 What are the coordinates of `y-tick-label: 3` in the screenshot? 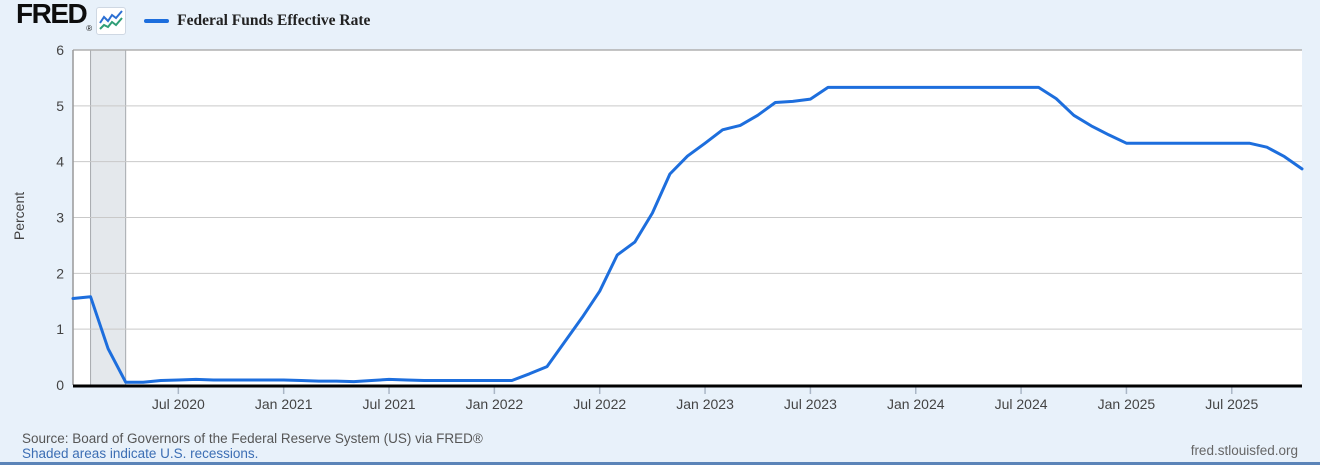 It's located at (60, 218).